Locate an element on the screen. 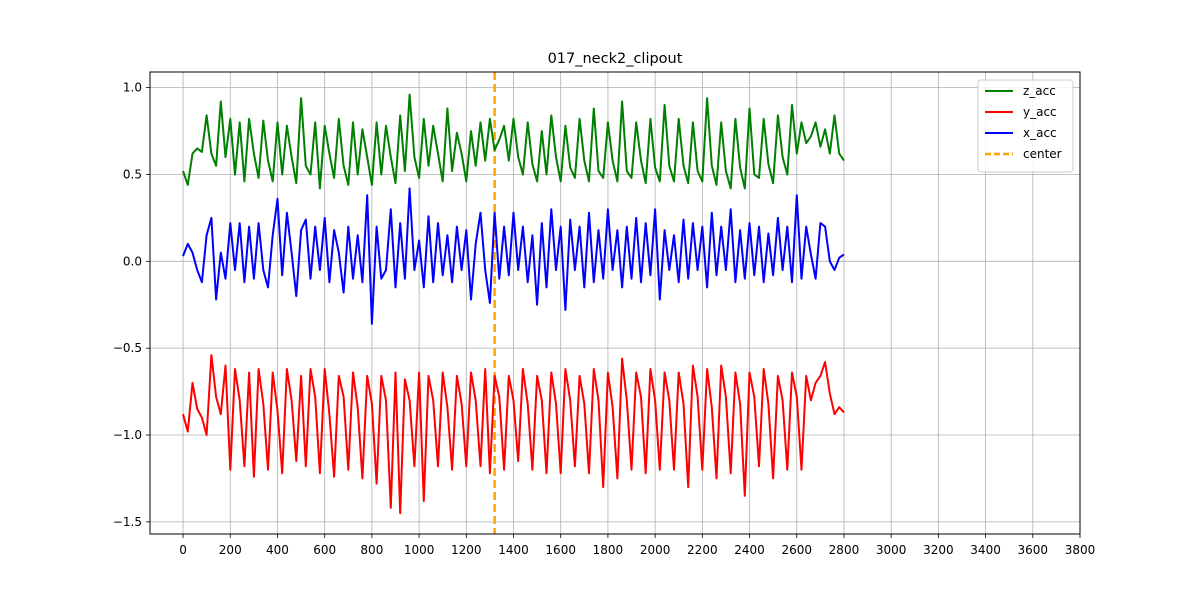 The height and width of the screenshot is (600, 1200). series-x-acc is located at coordinates (513, 256).